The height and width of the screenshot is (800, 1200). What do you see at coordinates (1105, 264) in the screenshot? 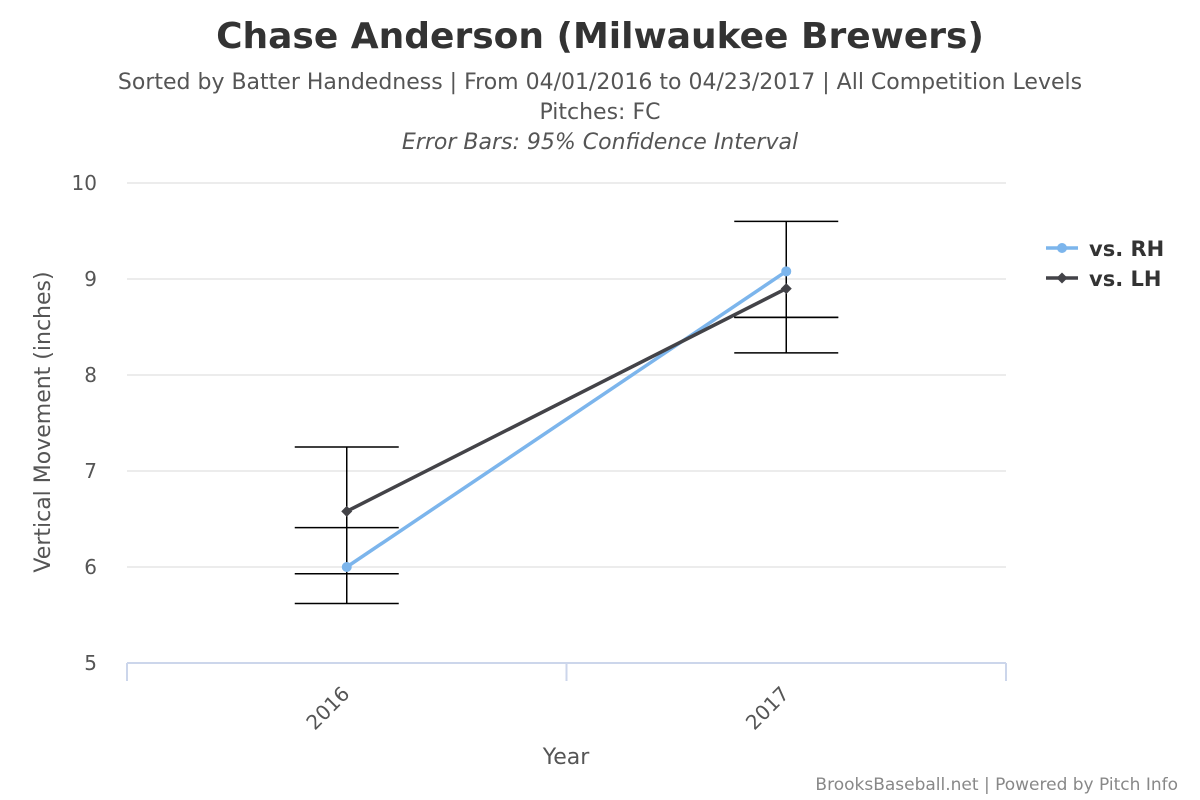
I see `legend: vs. RH vs. LH` at bounding box center [1105, 264].